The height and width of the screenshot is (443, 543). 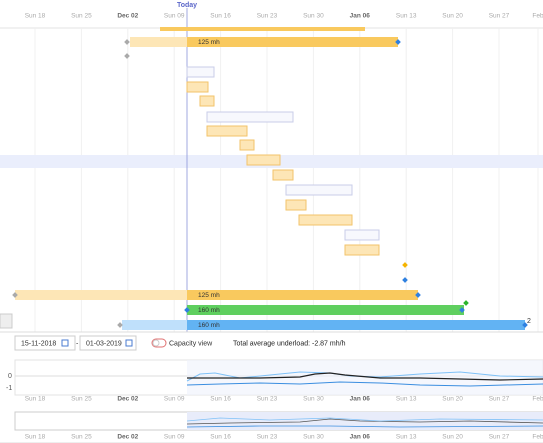 I want to click on navigator-date: Jan 06, so click(x=360, y=437).